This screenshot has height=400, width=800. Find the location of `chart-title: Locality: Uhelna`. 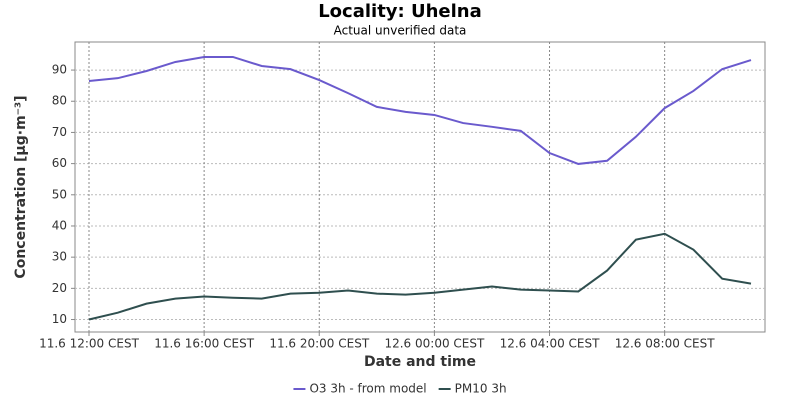

chart-title: Locality: Uhelna is located at coordinates (400, 11).